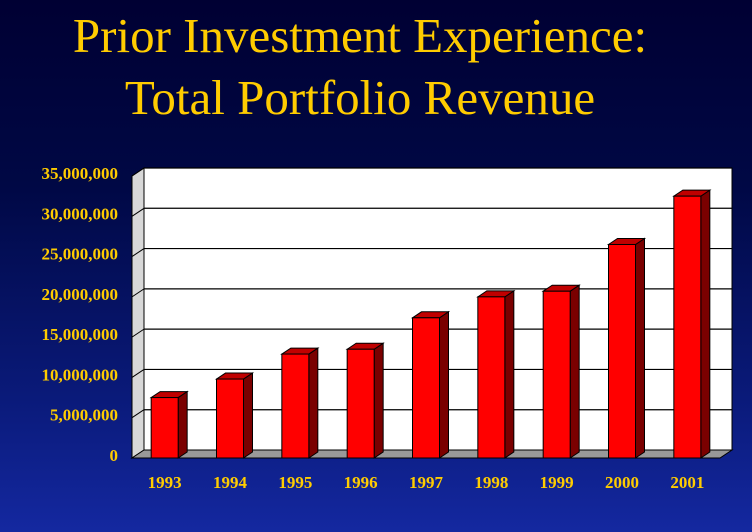 This screenshot has width=752, height=532. Describe the element at coordinates (360, 97) in the screenshot. I see `slide-title-line-2: Total Portfolio Revenue` at that location.